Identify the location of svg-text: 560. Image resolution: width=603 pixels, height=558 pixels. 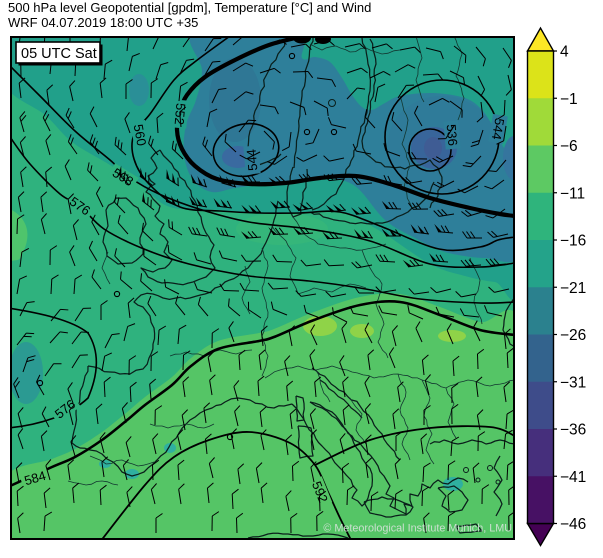
(140, 135).